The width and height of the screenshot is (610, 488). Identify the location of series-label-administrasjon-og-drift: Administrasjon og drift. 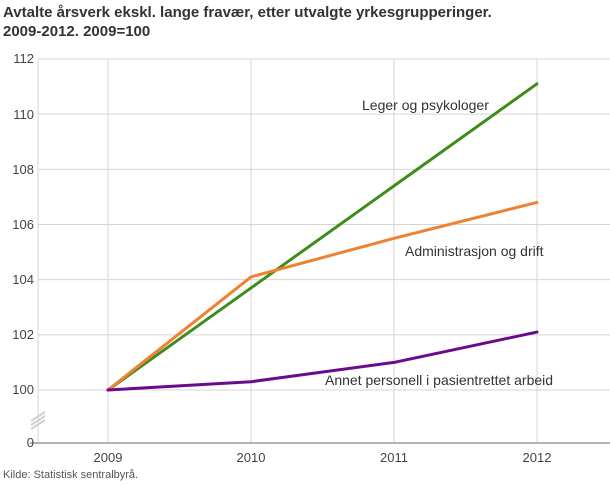
(474, 251).